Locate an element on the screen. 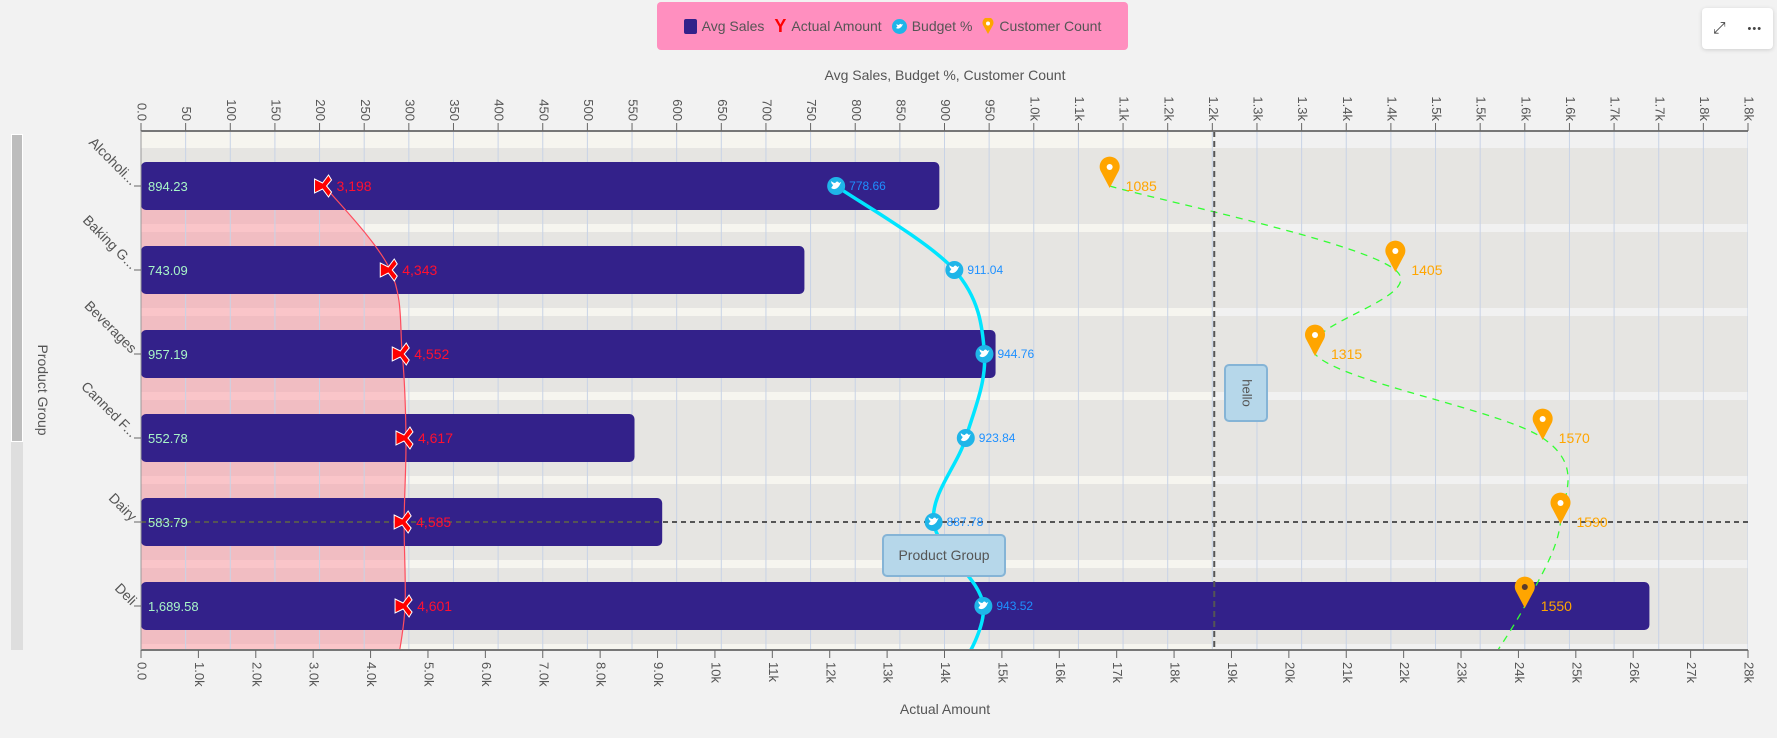  budget-label: 943.52 is located at coordinates (1014, 606).